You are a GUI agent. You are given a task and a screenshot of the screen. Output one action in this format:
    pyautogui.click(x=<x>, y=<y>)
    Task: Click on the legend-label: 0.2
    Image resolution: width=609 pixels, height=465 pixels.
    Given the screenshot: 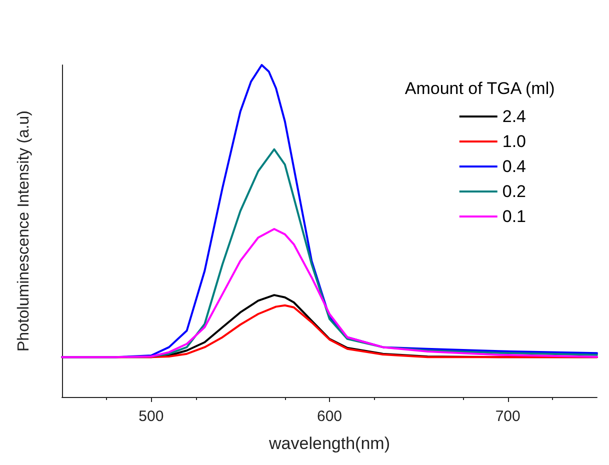 What is the action you would take?
    pyautogui.click(x=514, y=191)
    